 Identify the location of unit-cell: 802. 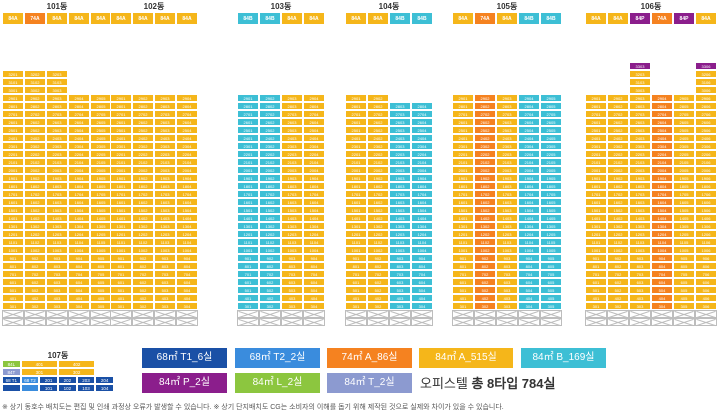
(35, 266).